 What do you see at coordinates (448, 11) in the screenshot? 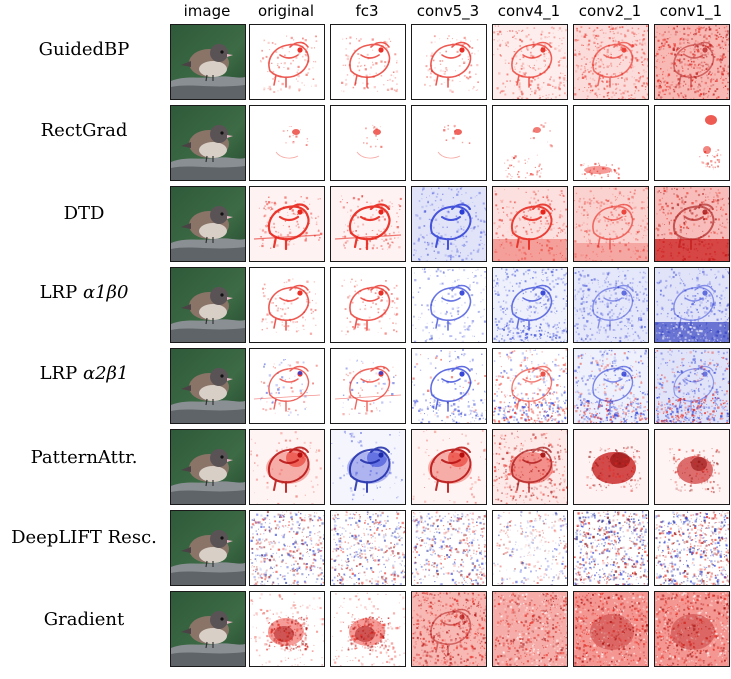
I see `column-header-conv5-3: conv5_3` at bounding box center [448, 11].